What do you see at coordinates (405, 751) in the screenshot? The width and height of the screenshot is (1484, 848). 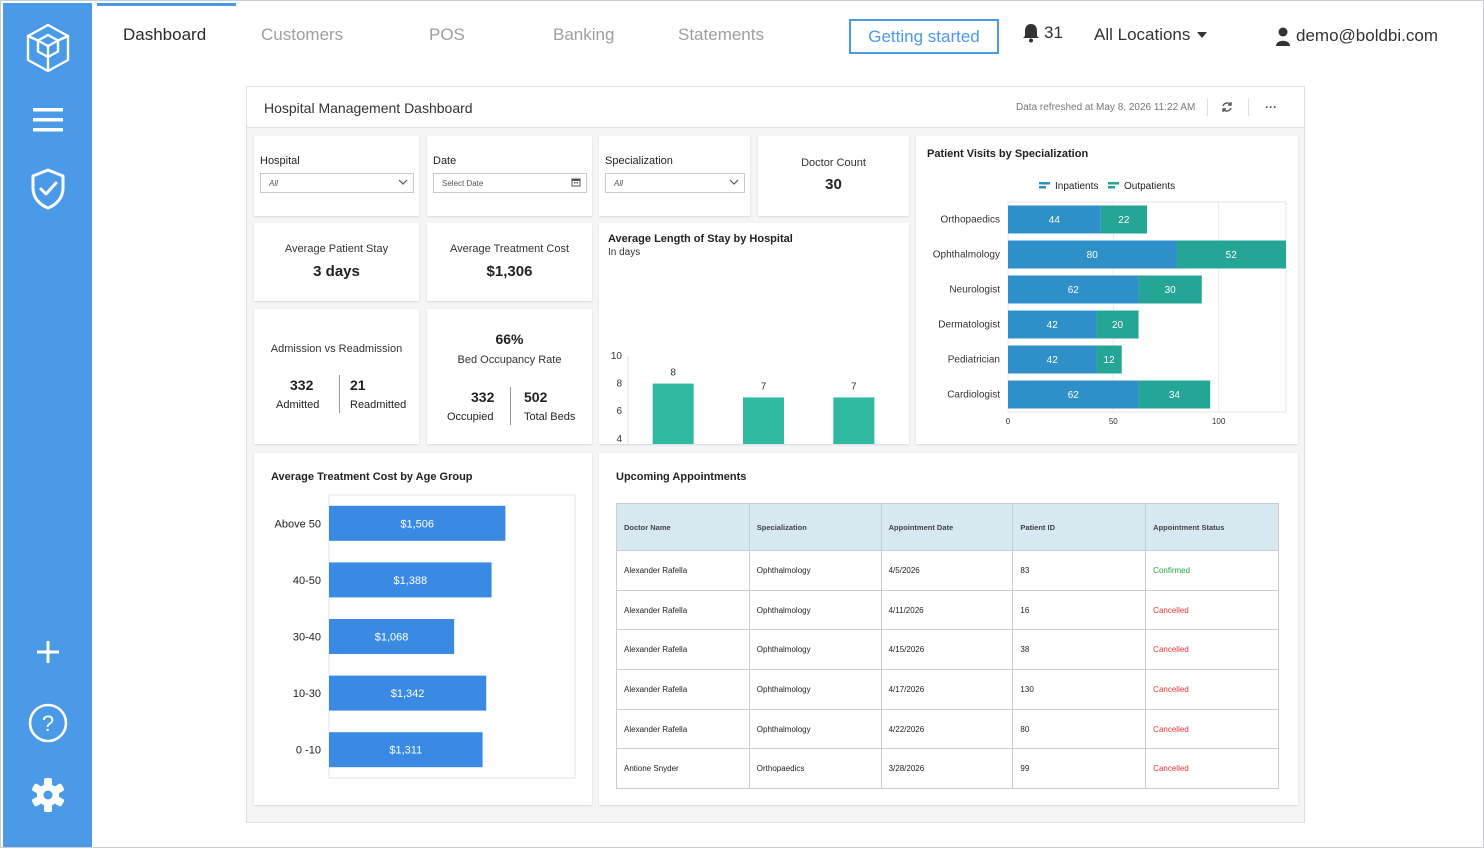 I see `data-label: $1,311` at bounding box center [405, 751].